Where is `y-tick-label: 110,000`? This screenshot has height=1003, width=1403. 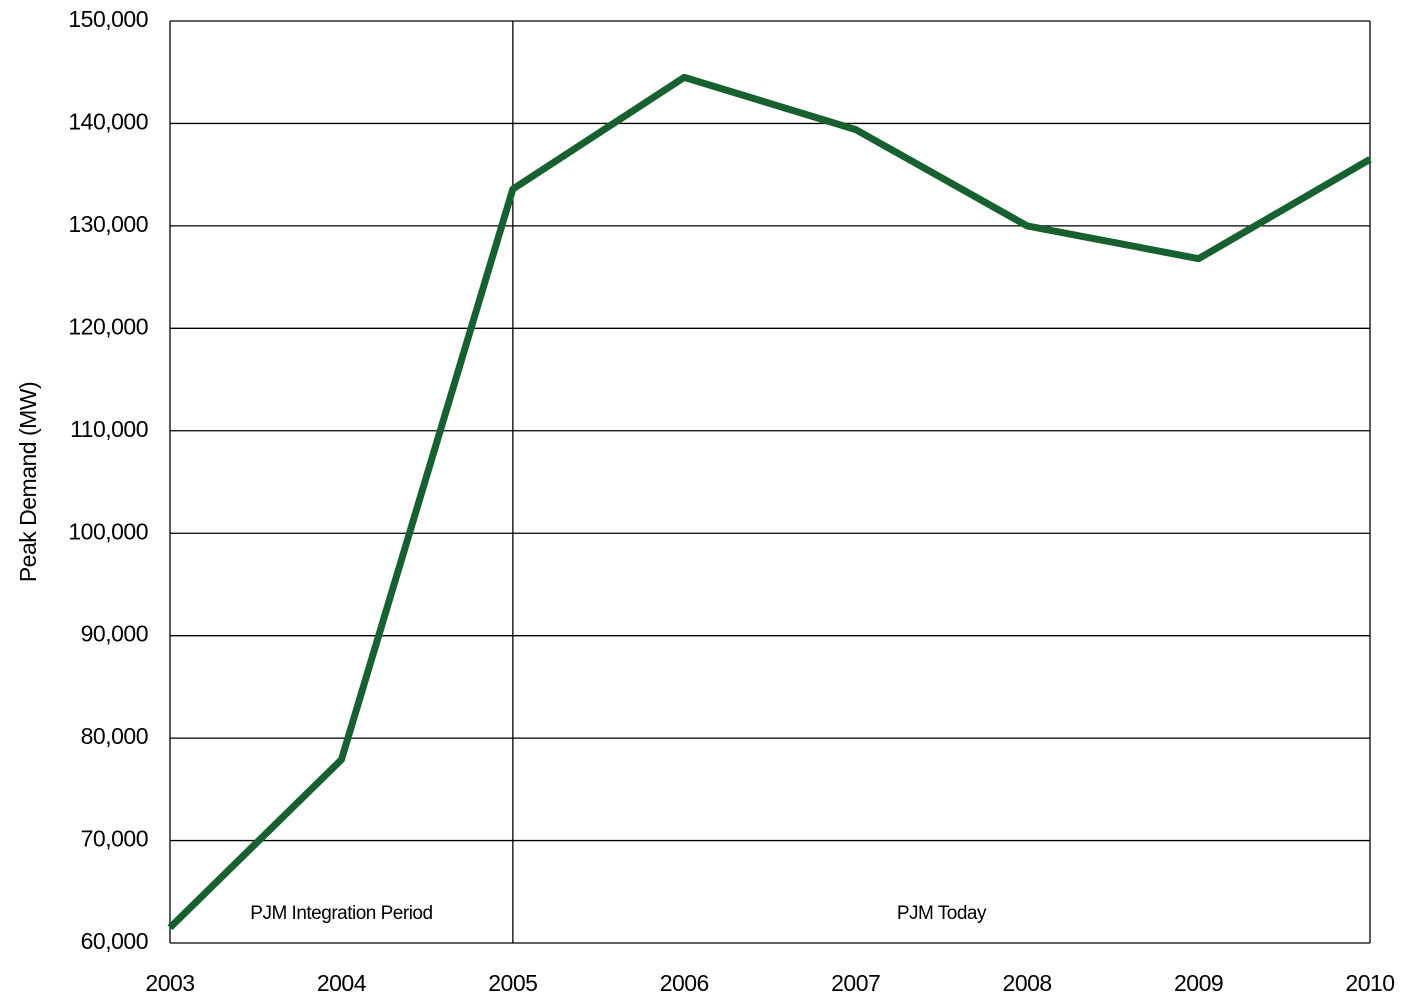 y-tick-label: 110,000 is located at coordinates (109, 429).